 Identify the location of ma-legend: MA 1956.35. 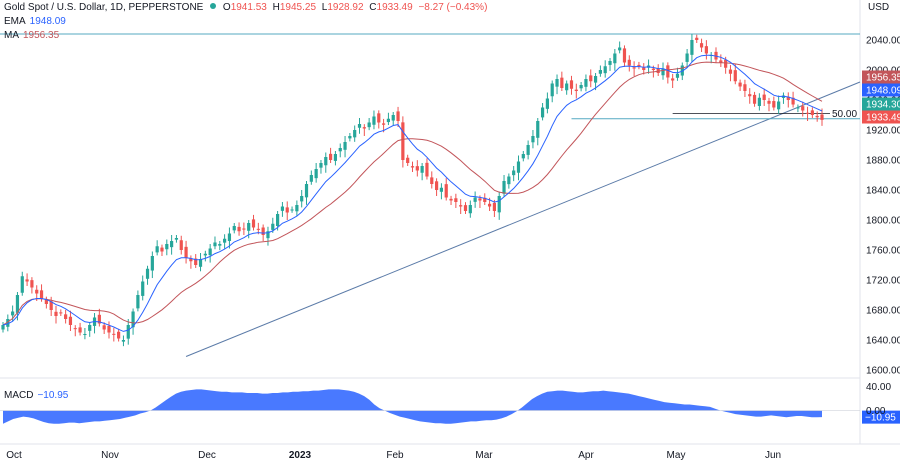
(31, 35).